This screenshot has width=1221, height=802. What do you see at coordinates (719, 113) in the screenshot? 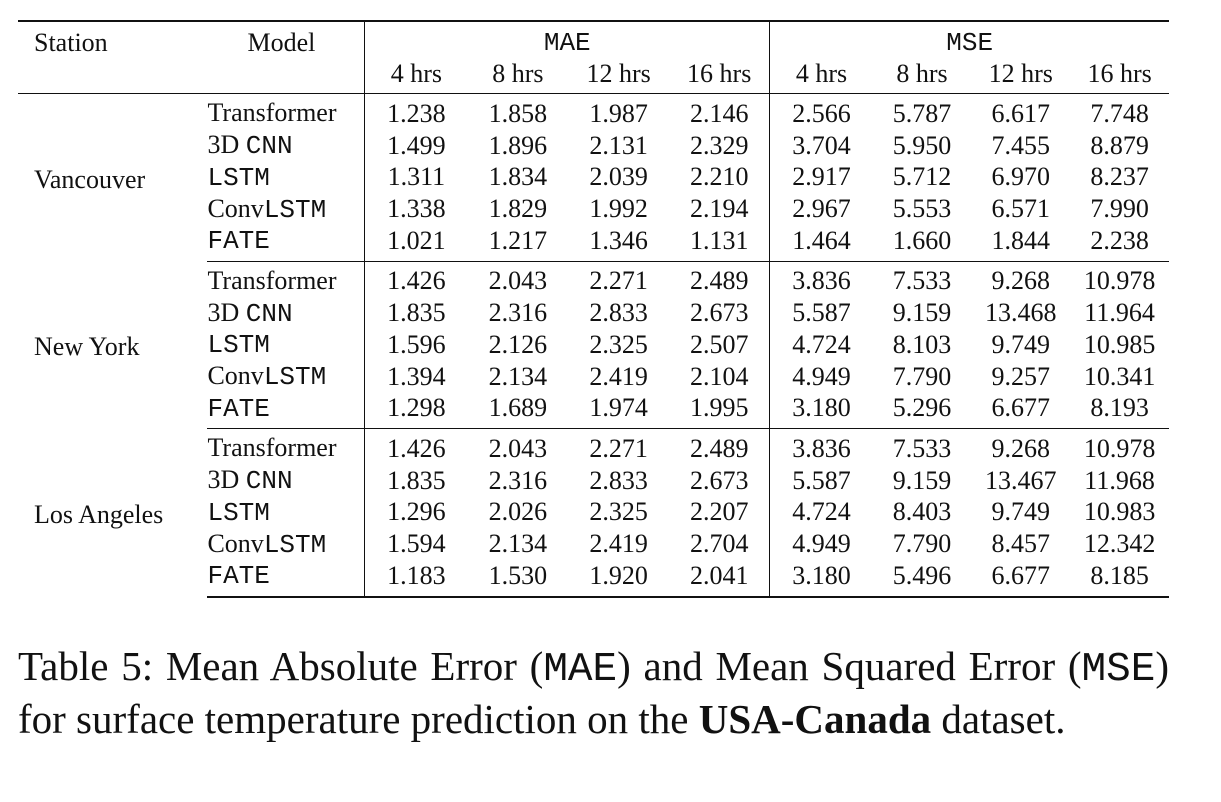
I see `mae-value: 2.146` at bounding box center [719, 113].